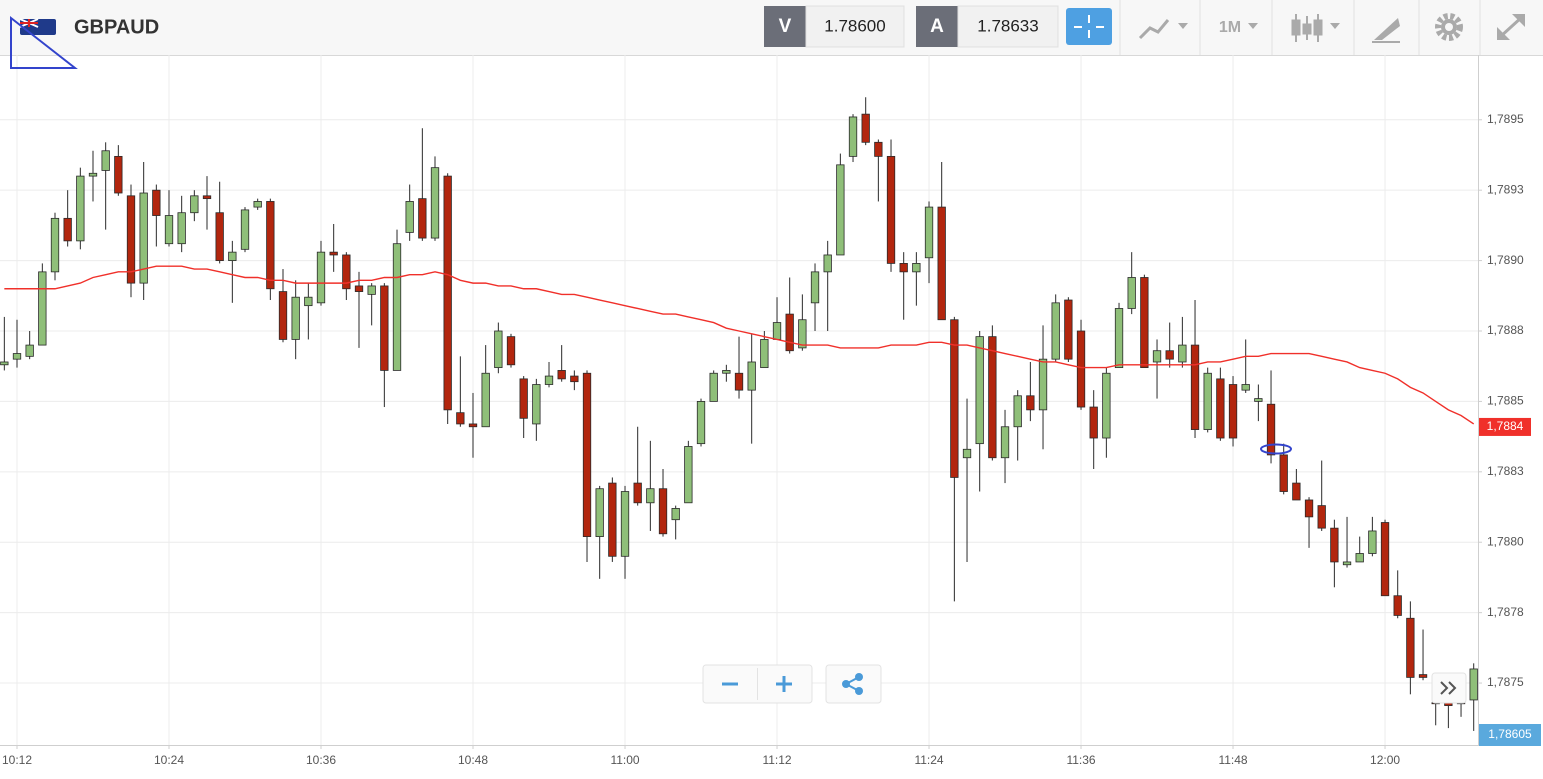  I want to click on toolbar-separators, so click(1300, 27).